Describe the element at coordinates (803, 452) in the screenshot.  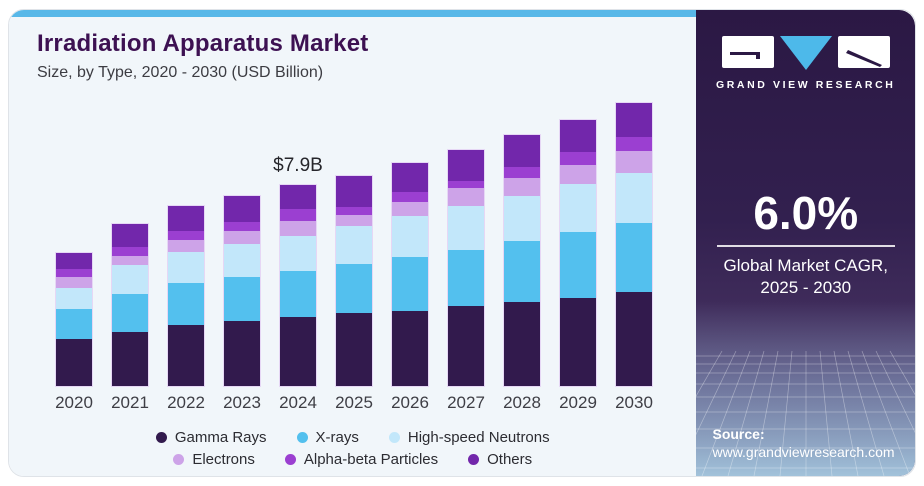
I see `source-url: www.grandviewresearch.com` at that location.